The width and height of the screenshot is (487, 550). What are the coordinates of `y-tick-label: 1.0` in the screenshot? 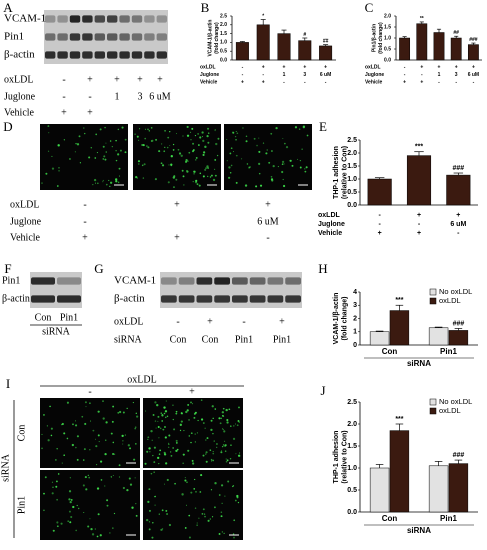 It's located at (352, 179).